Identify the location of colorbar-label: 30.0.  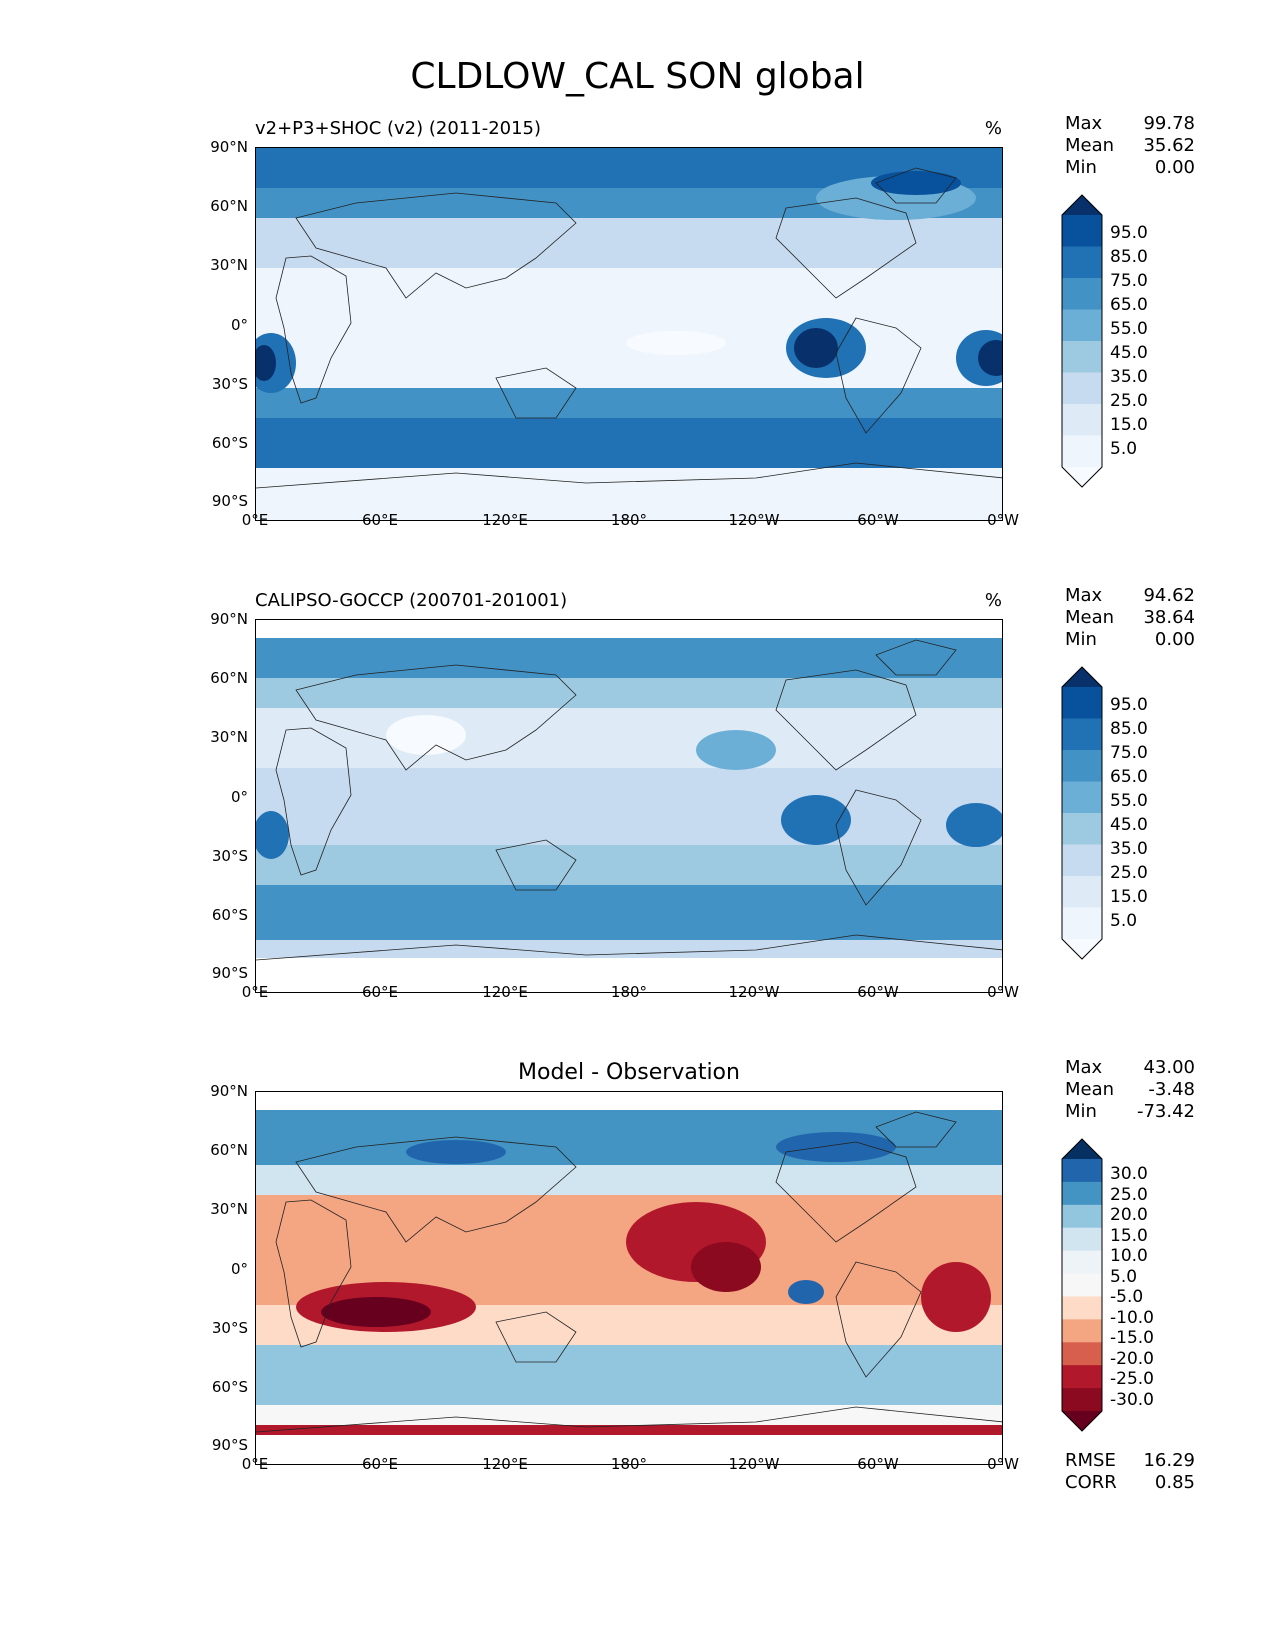
(1129, 1174).